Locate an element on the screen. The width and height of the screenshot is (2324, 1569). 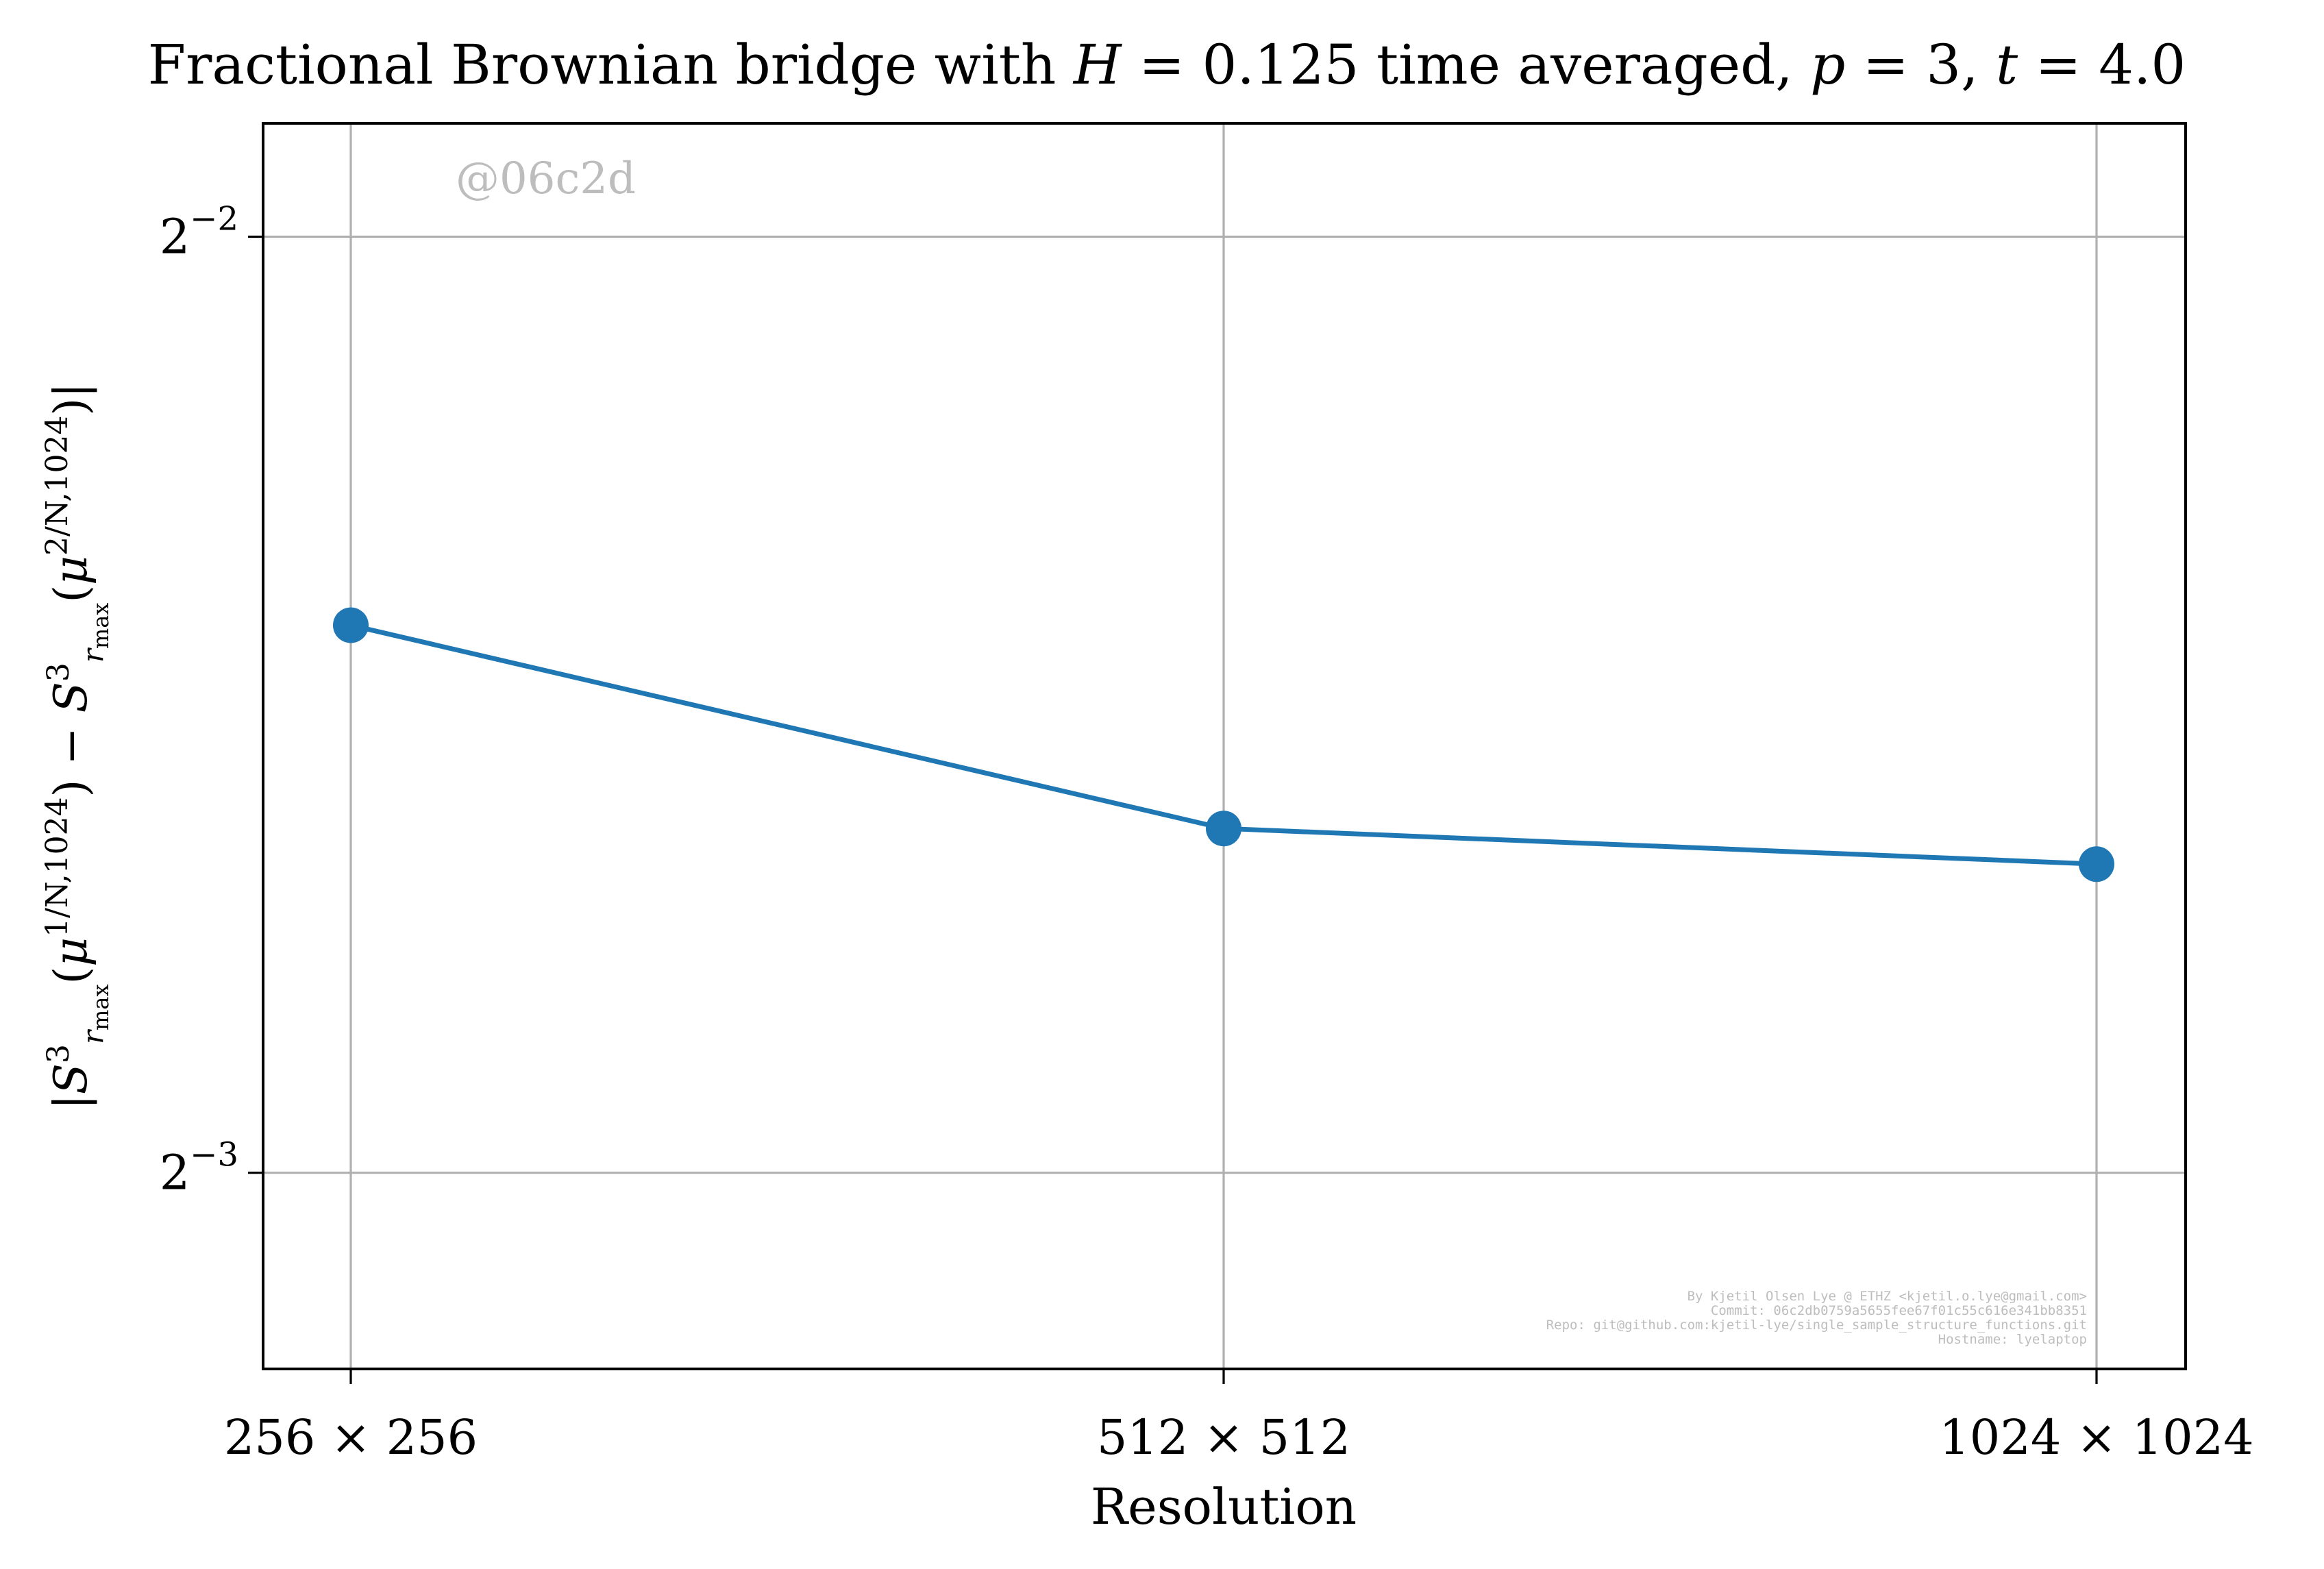
y-tick-label: 2−2 is located at coordinates (199, 232).